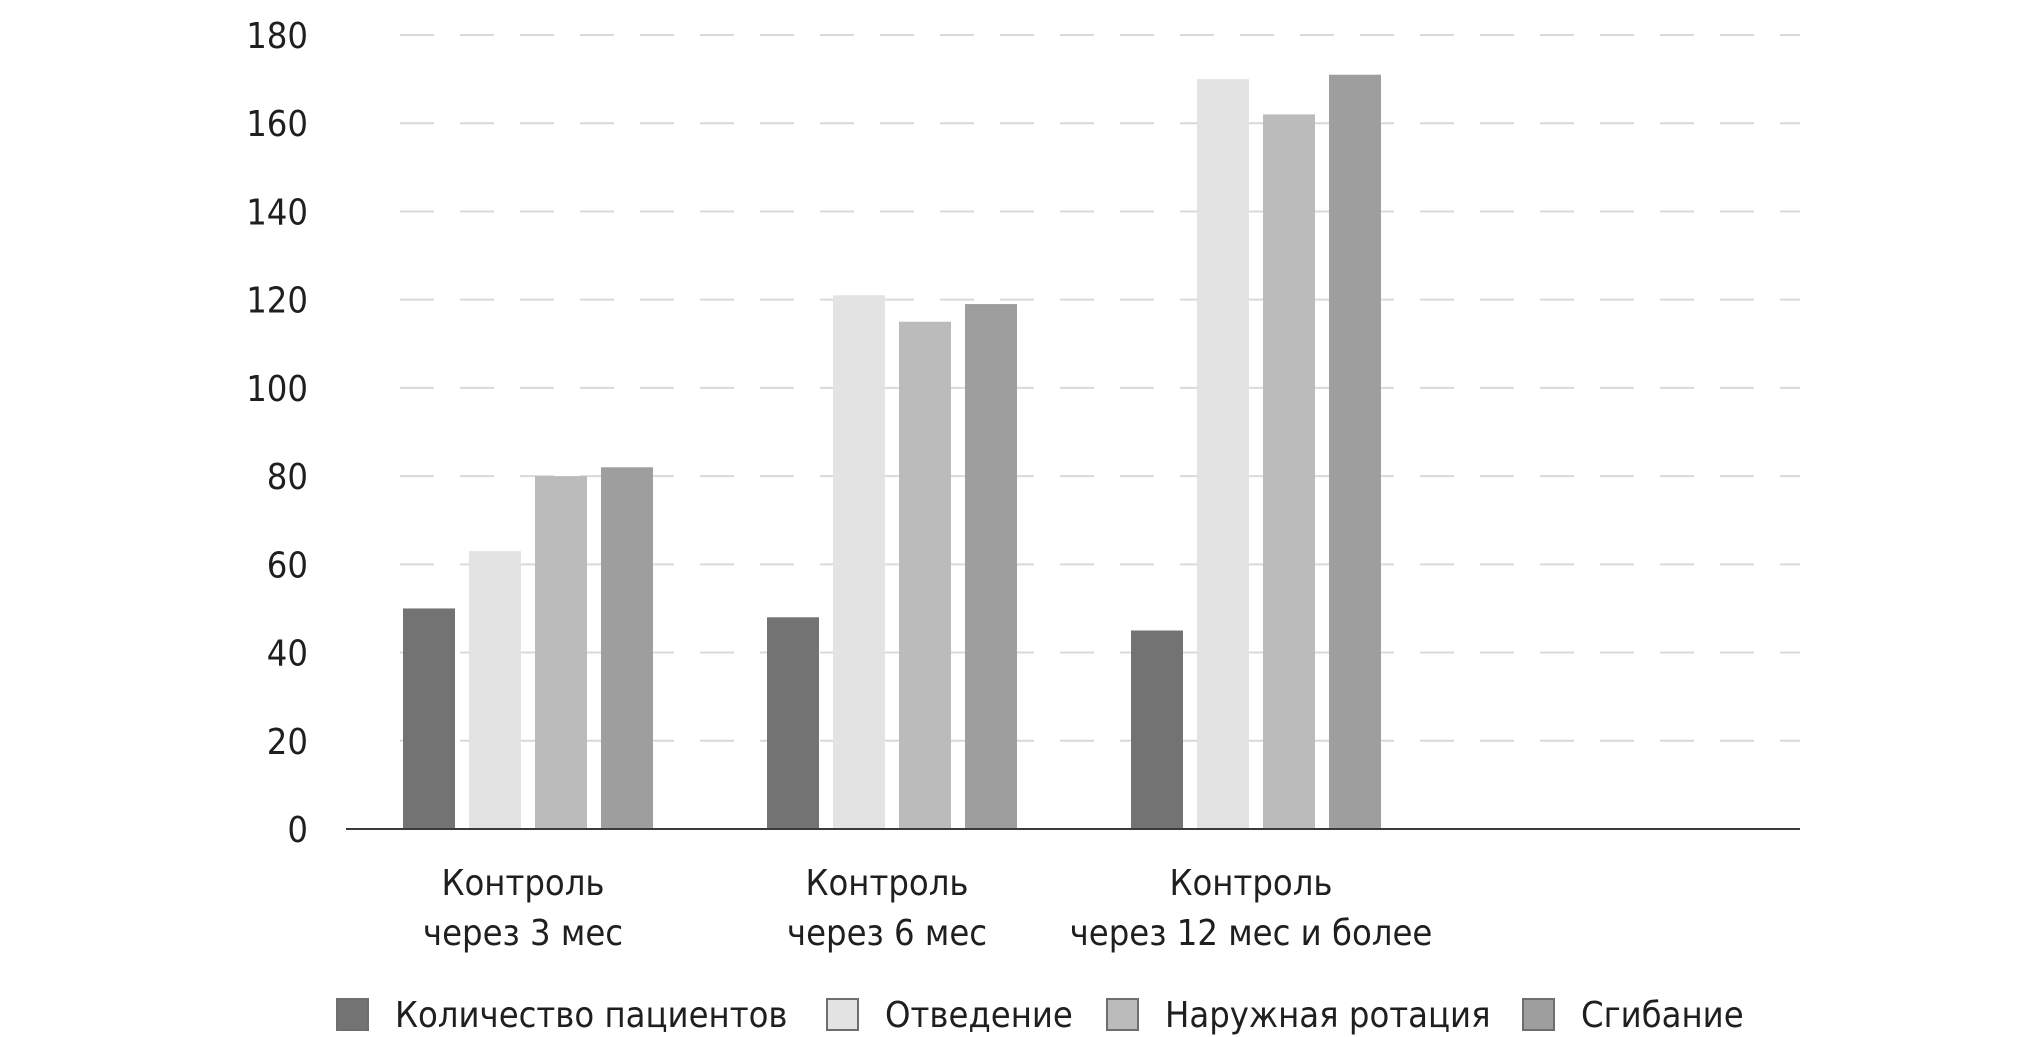 The image size is (2020, 1037). What do you see at coordinates (1251, 933) in the screenshot?
I see `x-category-label: через 12 мес и более` at bounding box center [1251, 933].